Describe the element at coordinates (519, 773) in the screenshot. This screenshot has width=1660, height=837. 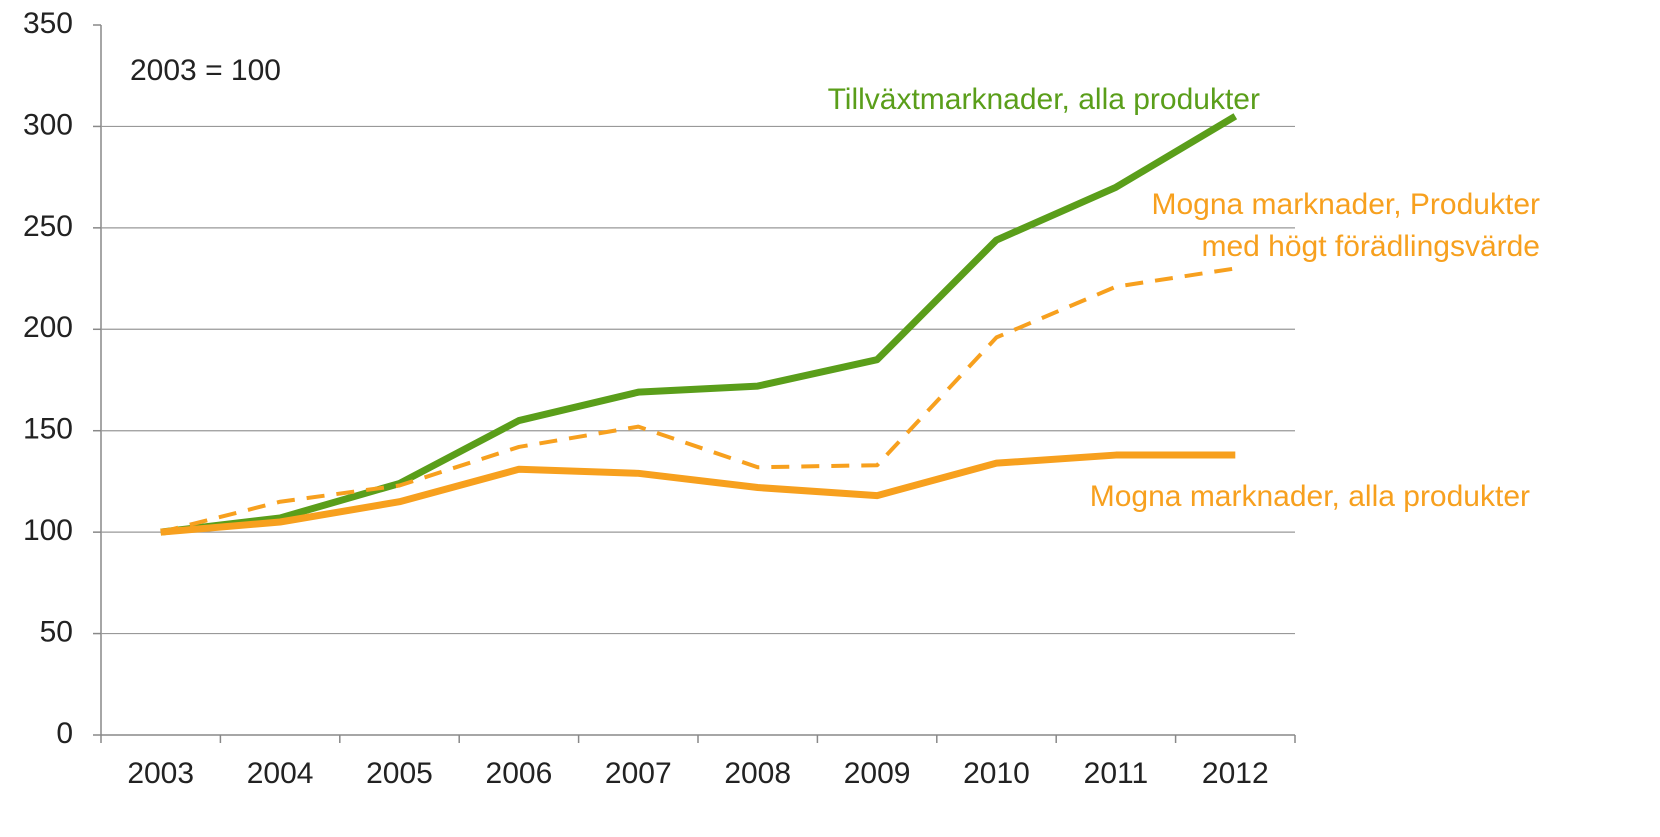
I see `x-tick-label: 2006` at that location.